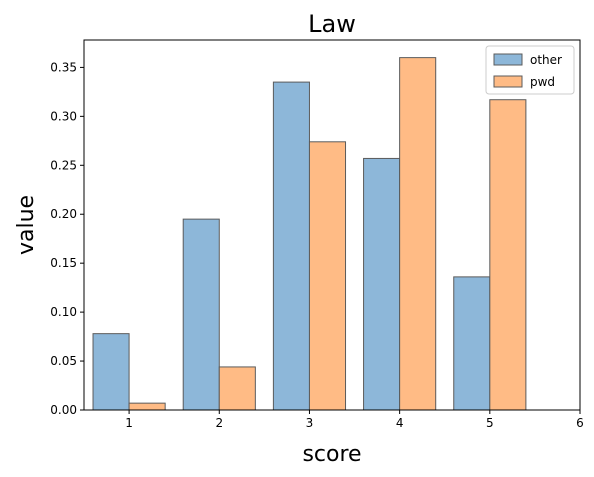  What do you see at coordinates (26, 225) in the screenshot?
I see `y-axis-label: value` at bounding box center [26, 225].